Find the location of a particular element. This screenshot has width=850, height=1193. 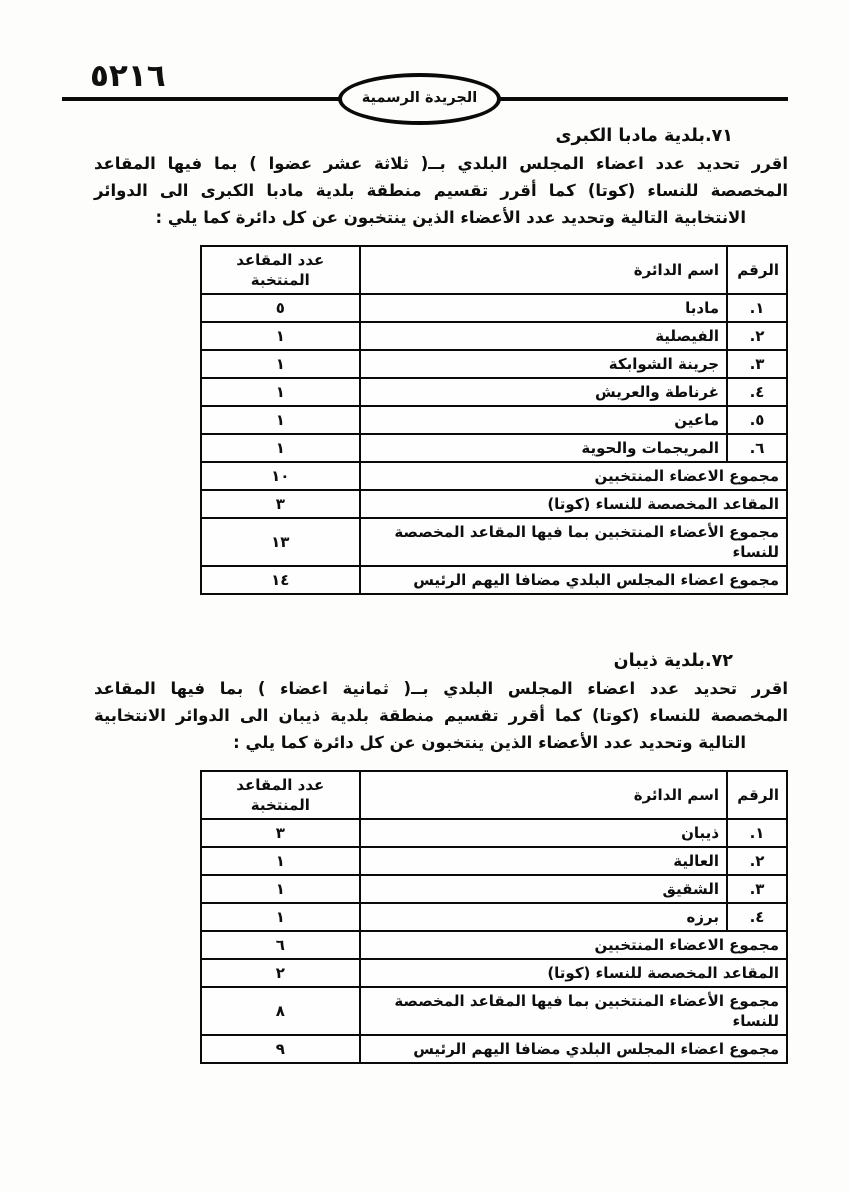

table-row: ٤. برزه ١ is located at coordinates (494, 917).